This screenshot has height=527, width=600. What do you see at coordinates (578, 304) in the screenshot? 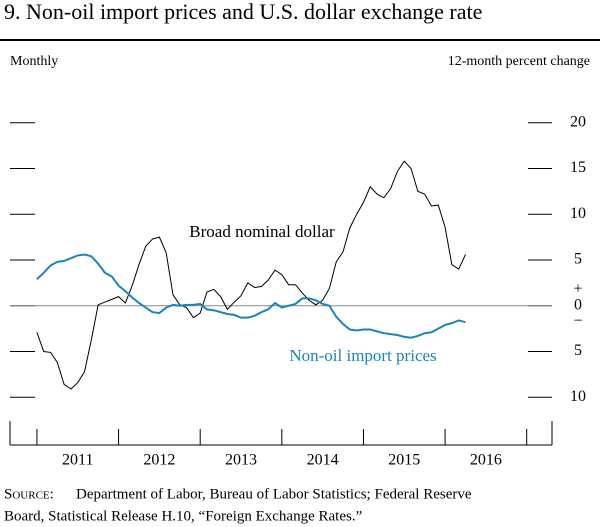
I see `y-tick-label: 0` at bounding box center [578, 304].